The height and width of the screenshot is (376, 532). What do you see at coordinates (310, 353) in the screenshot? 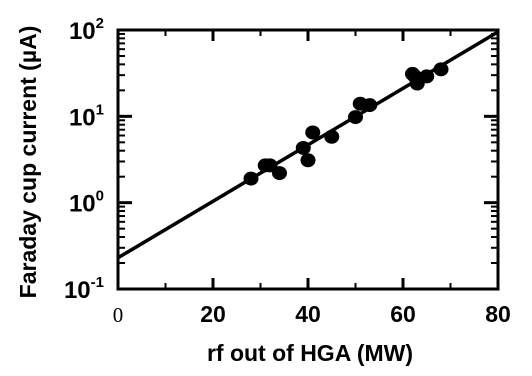
I see `x-axis-title: rf out of HGA (MW)` at bounding box center [310, 353].